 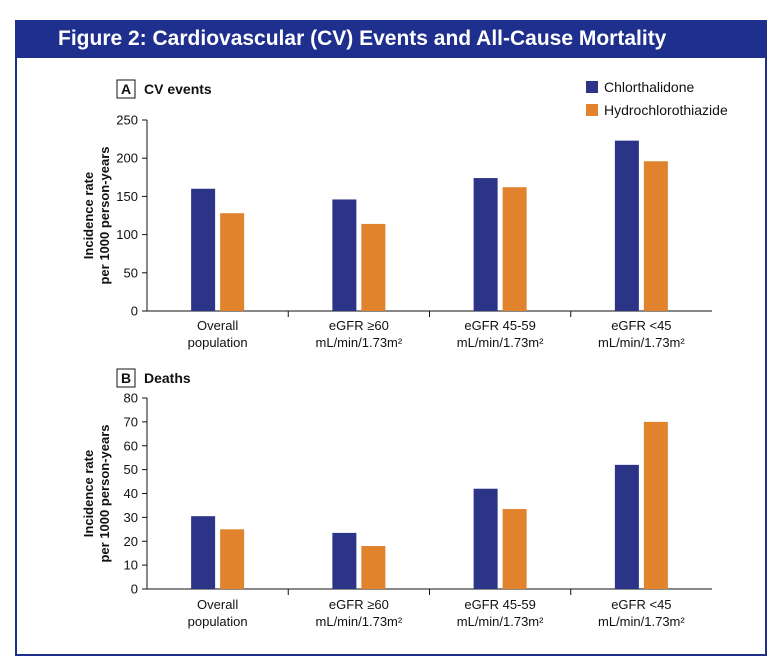 What do you see at coordinates (131, 421) in the screenshot?
I see `y-tick-label: 70` at bounding box center [131, 421].